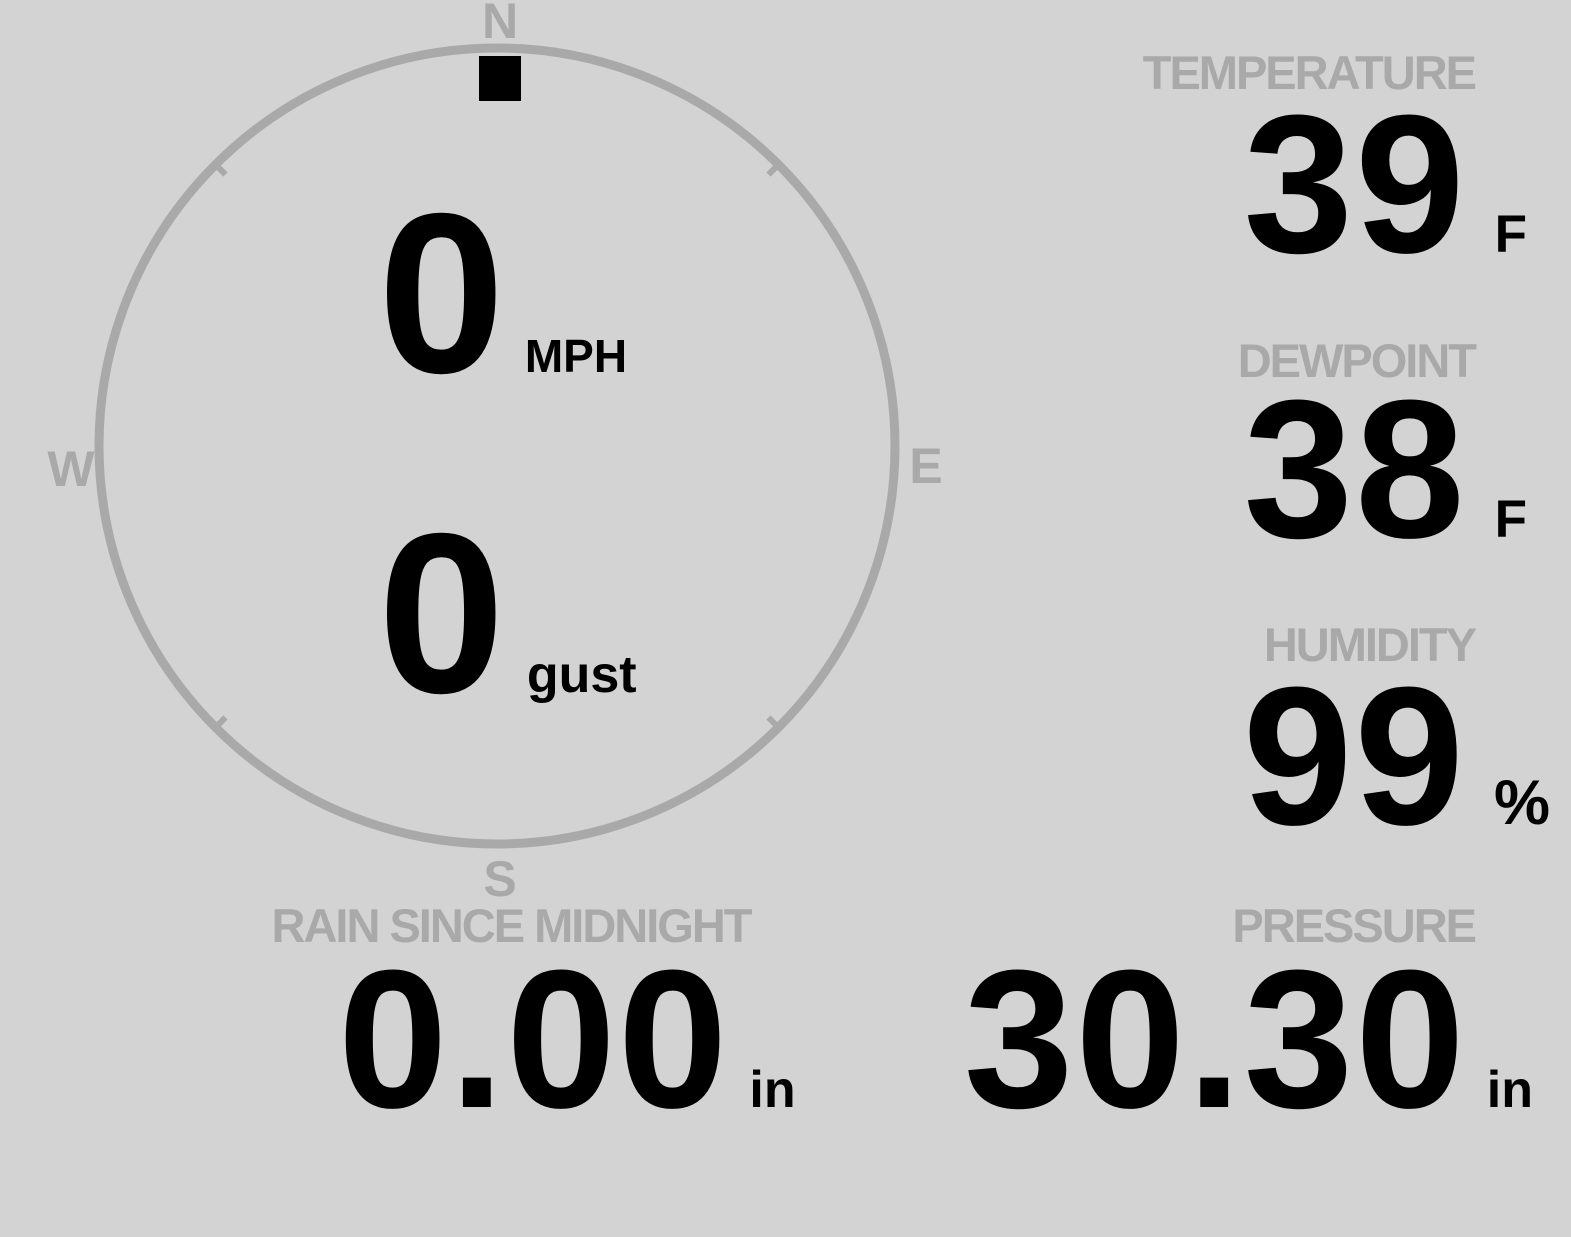  What do you see at coordinates (534, 1039) in the screenshot?
I see `rain-value: 0.00` at bounding box center [534, 1039].